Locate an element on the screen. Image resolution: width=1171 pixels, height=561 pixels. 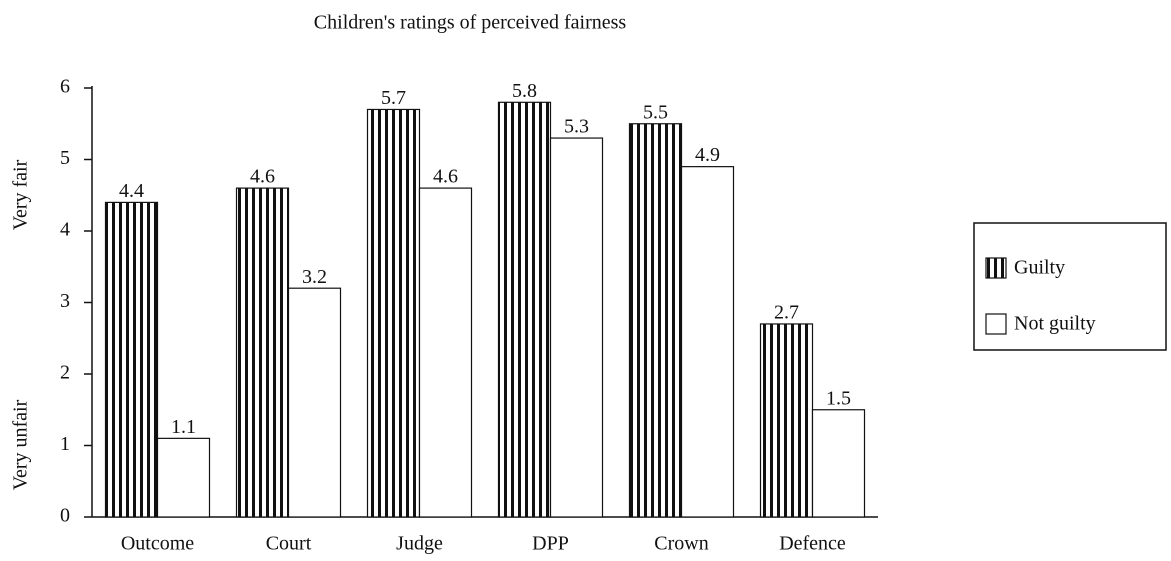
x-tick-label: Court is located at coordinates (289, 544).